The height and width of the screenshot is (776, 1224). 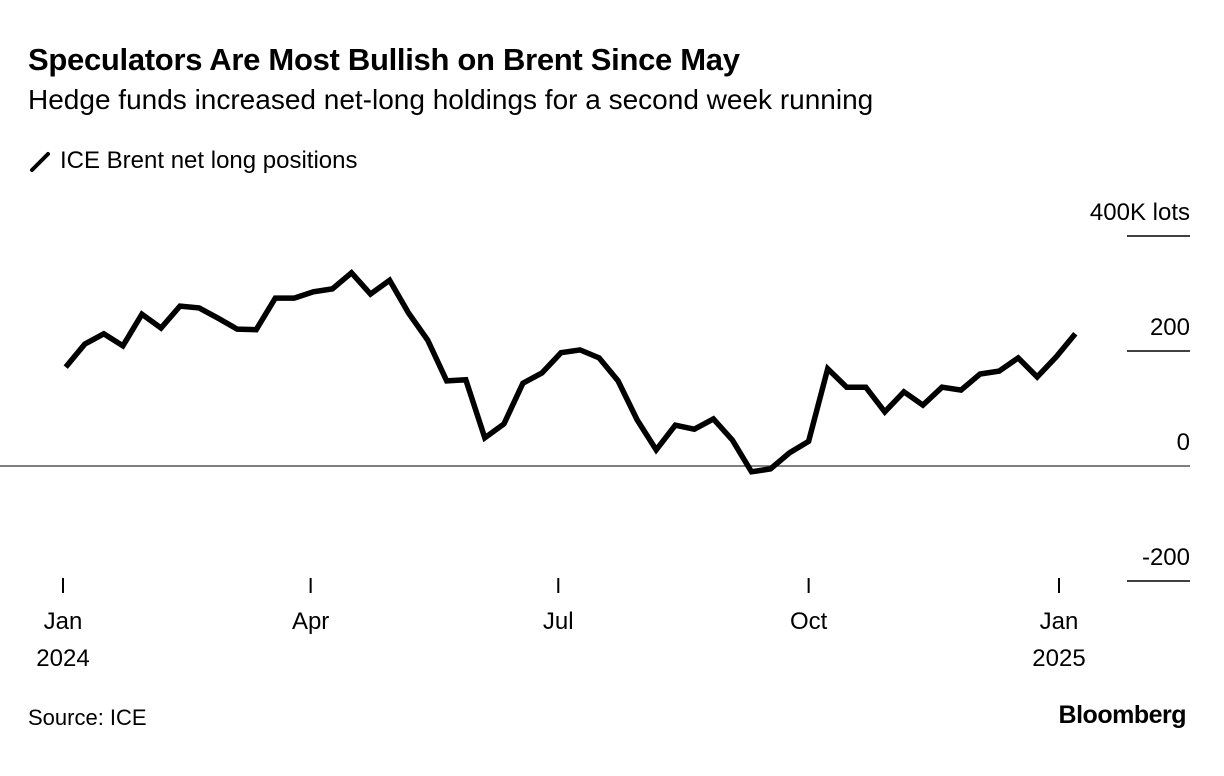 I want to click on x-tick-label: Jul, so click(x=558, y=621).